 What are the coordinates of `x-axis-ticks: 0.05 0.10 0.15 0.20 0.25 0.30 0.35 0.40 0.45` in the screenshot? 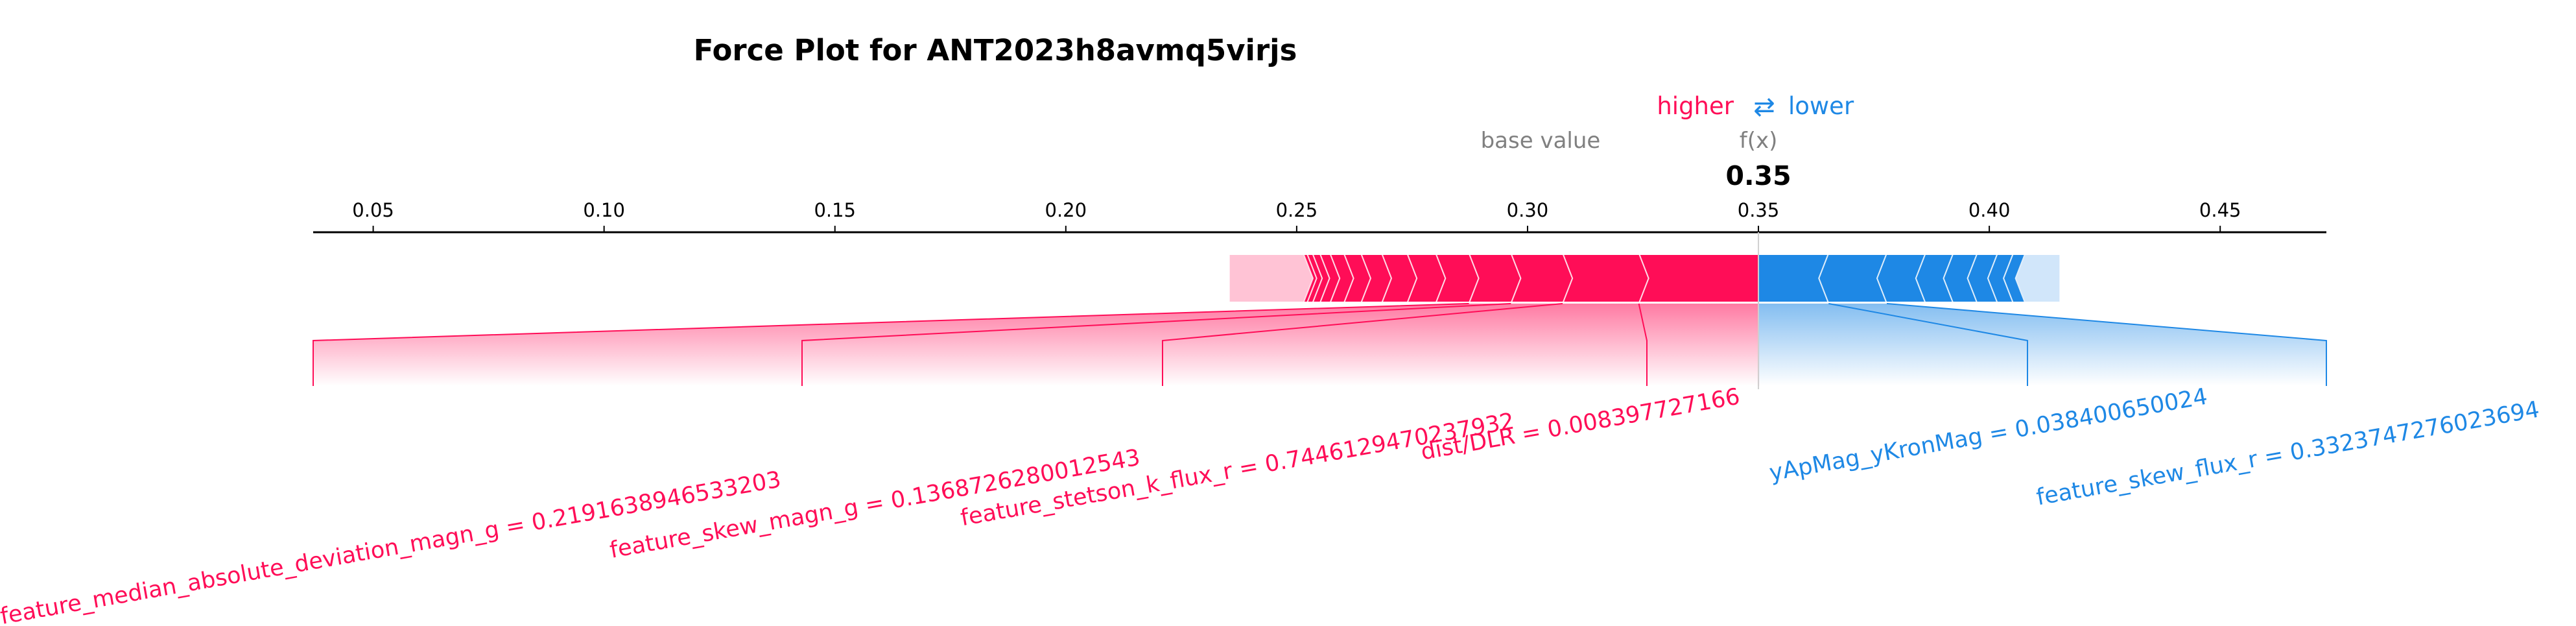 It's located at (1296, 215).